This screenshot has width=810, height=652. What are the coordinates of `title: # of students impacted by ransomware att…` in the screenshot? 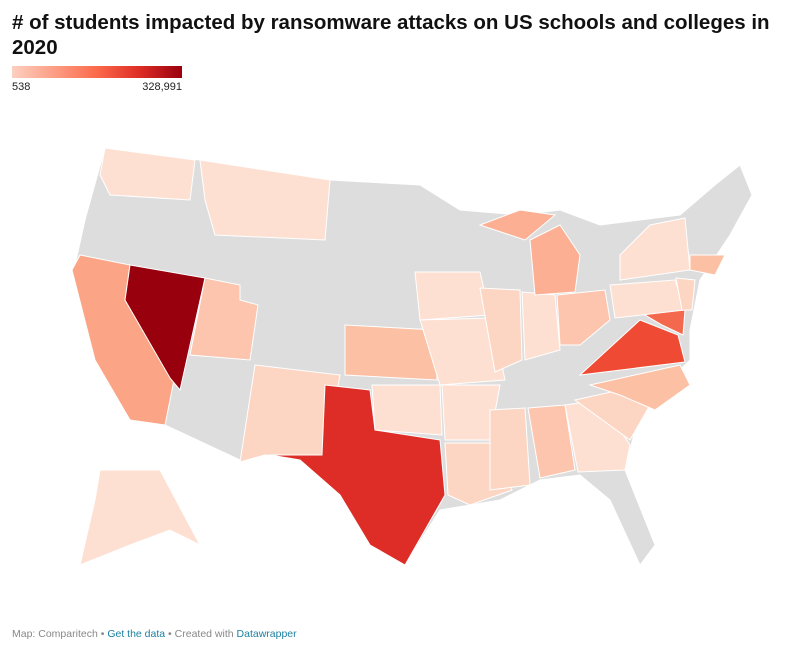 It's located at (391, 35).